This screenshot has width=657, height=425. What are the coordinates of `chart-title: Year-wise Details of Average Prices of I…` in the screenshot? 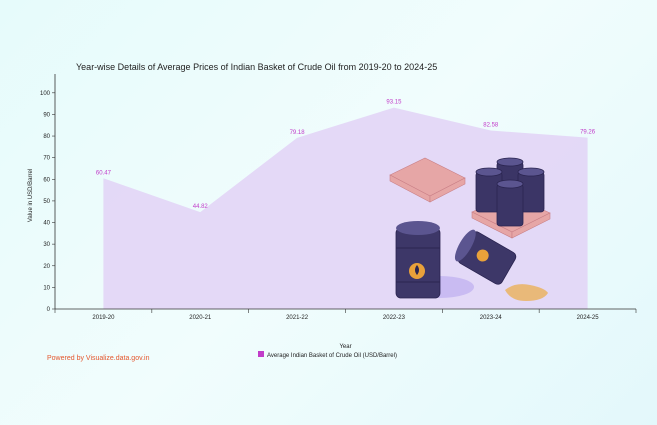 It's located at (256, 67).